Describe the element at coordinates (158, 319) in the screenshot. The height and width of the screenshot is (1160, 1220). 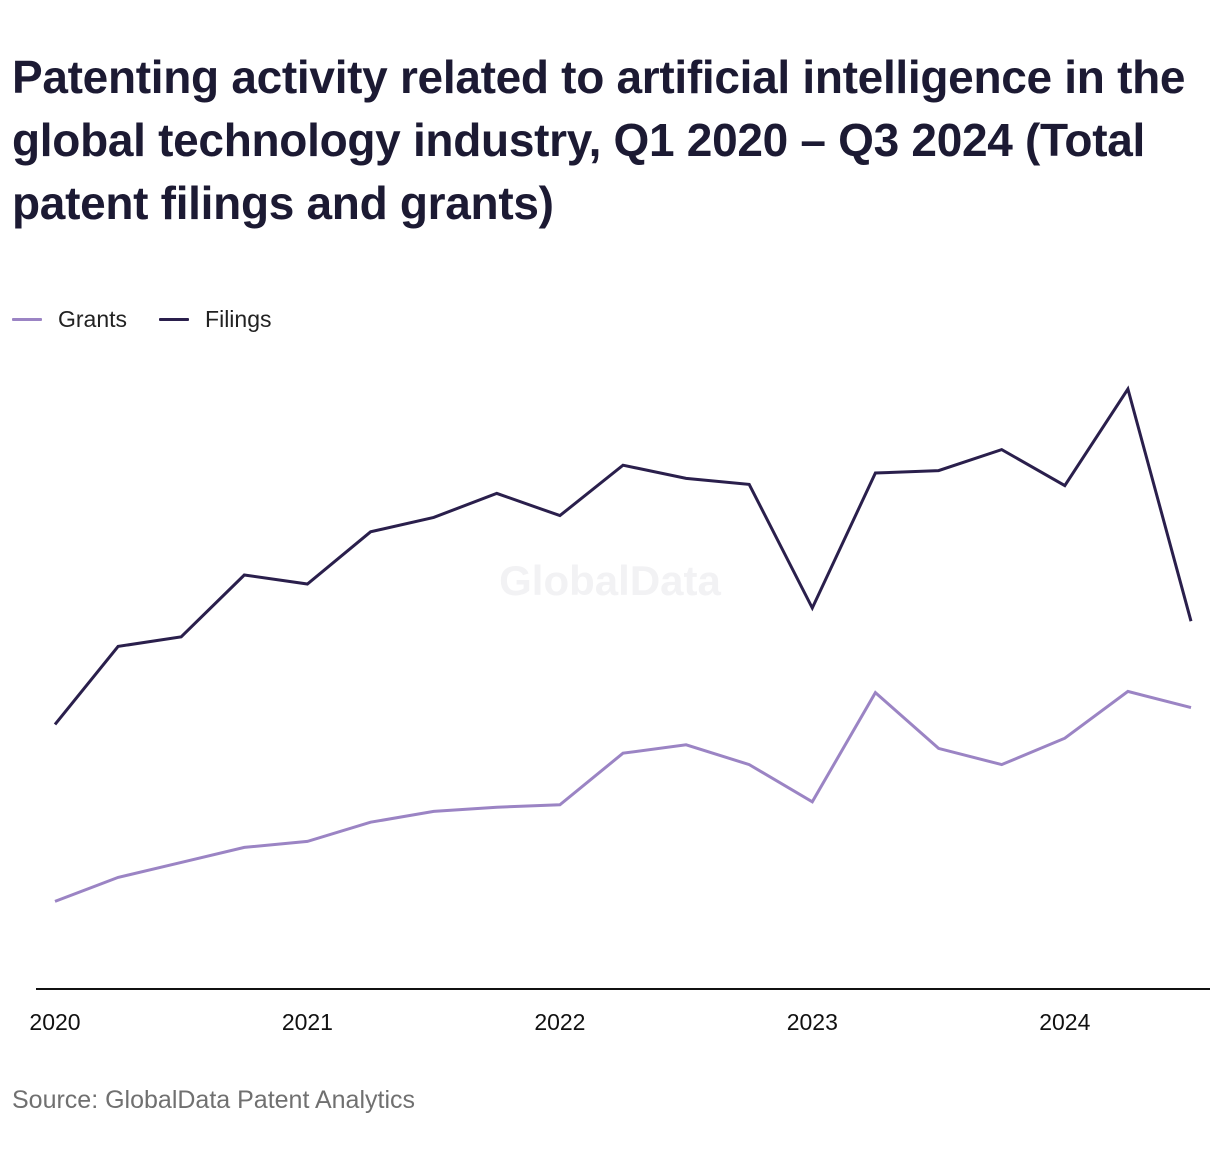
I see `chart-legend: Grants Filings` at that location.